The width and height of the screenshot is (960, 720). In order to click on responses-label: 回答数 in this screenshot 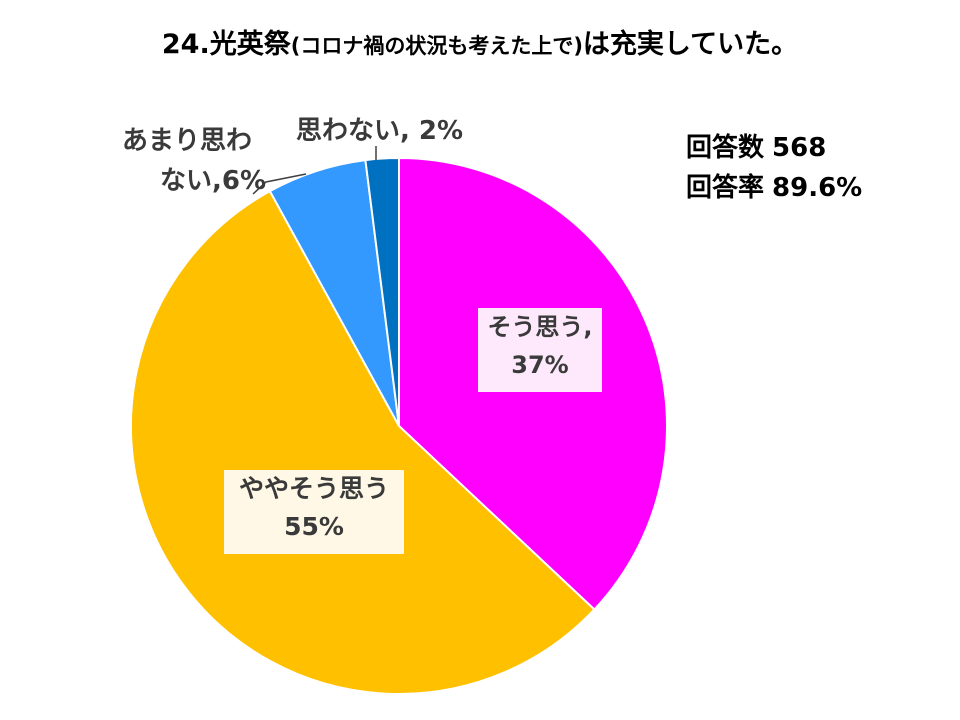, I will do `click(725, 148)`.